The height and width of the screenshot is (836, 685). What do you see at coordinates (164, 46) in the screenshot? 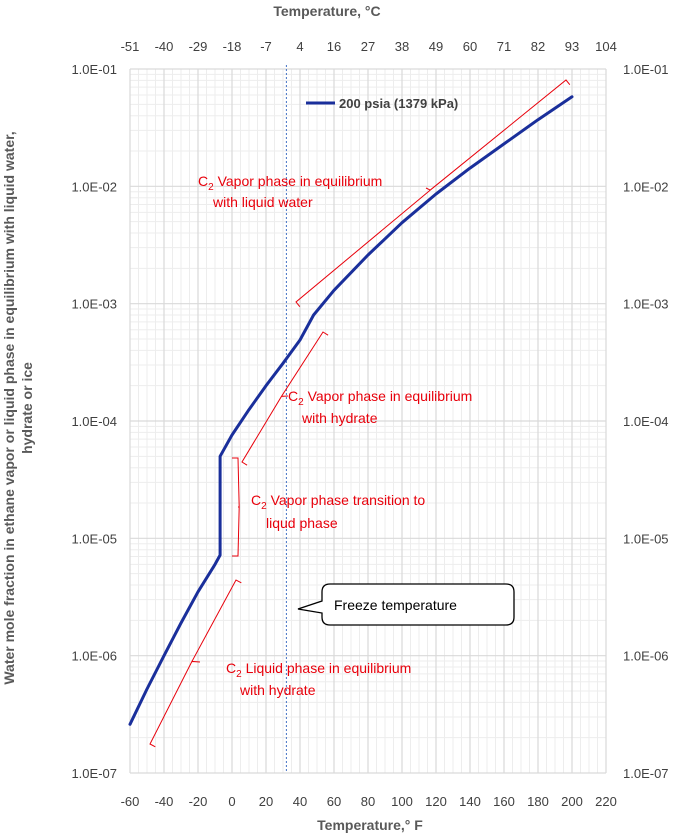
I see `x-tick-label-top: -40` at bounding box center [164, 46].